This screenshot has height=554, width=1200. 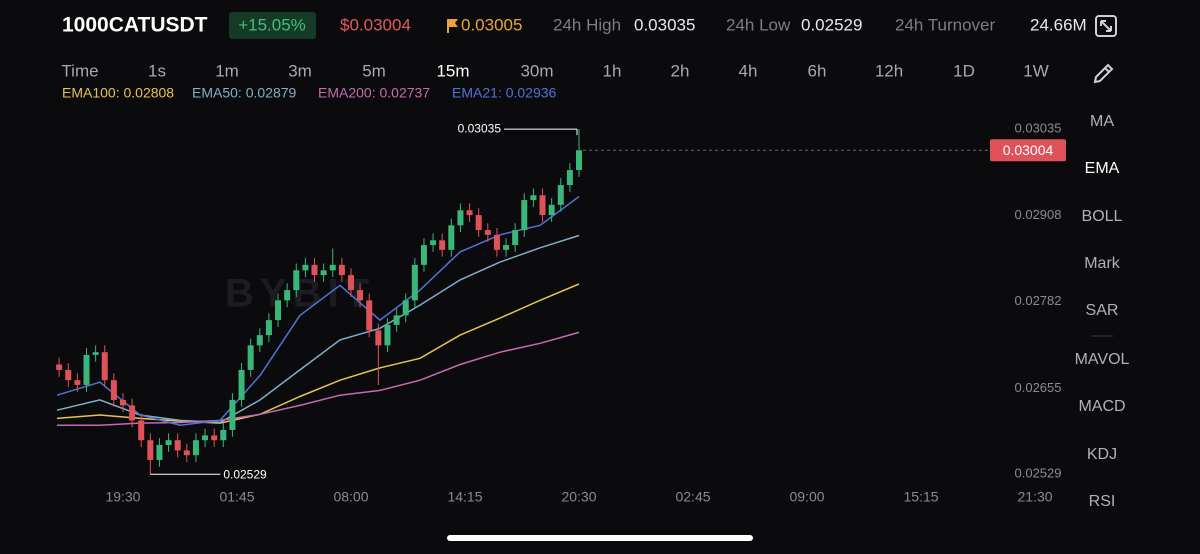 I want to click on change-badge, so click(x=272, y=25).